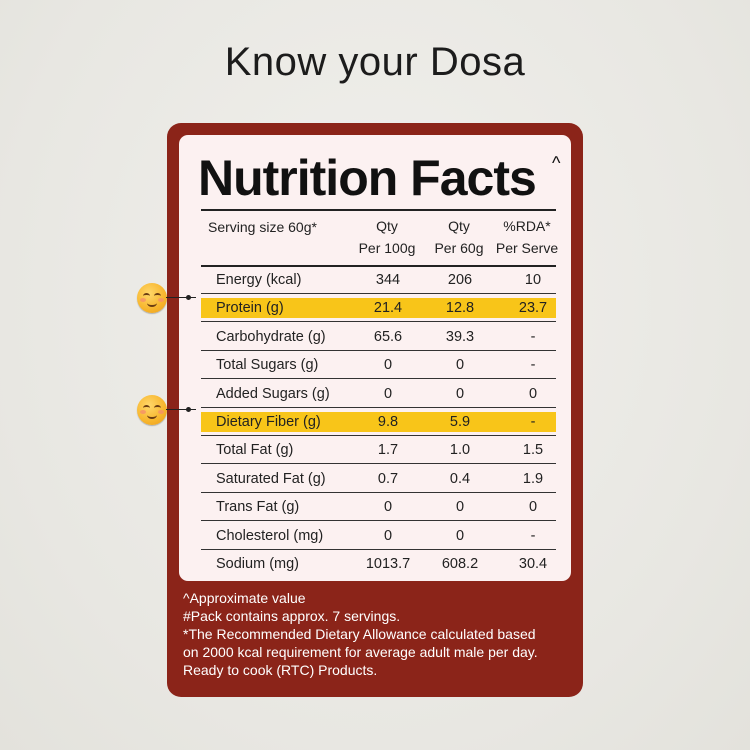 The image size is (750, 750). Describe the element at coordinates (533, 280) in the screenshot. I see `value-rda: 10` at that location.